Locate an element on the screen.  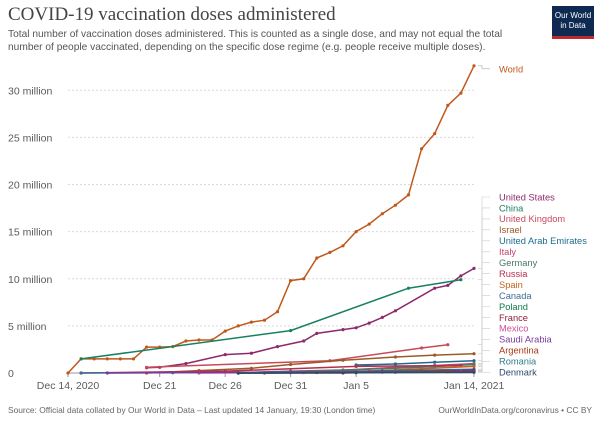
series-label-canada: Canada is located at coordinates (515, 296).